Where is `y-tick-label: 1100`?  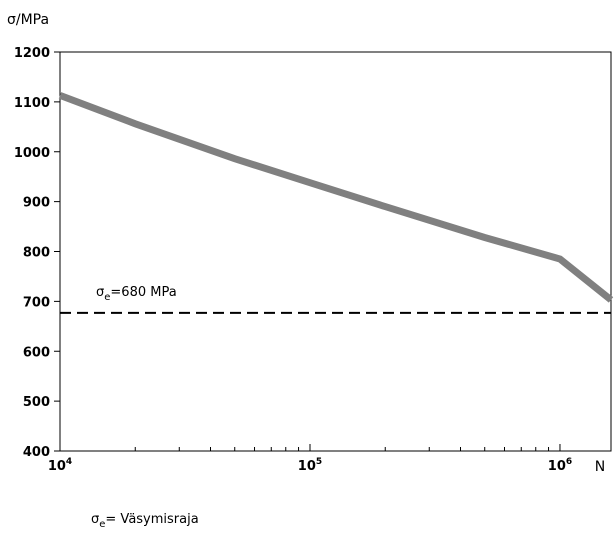 y-tick-label: 1100 is located at coordinates (32, 103).